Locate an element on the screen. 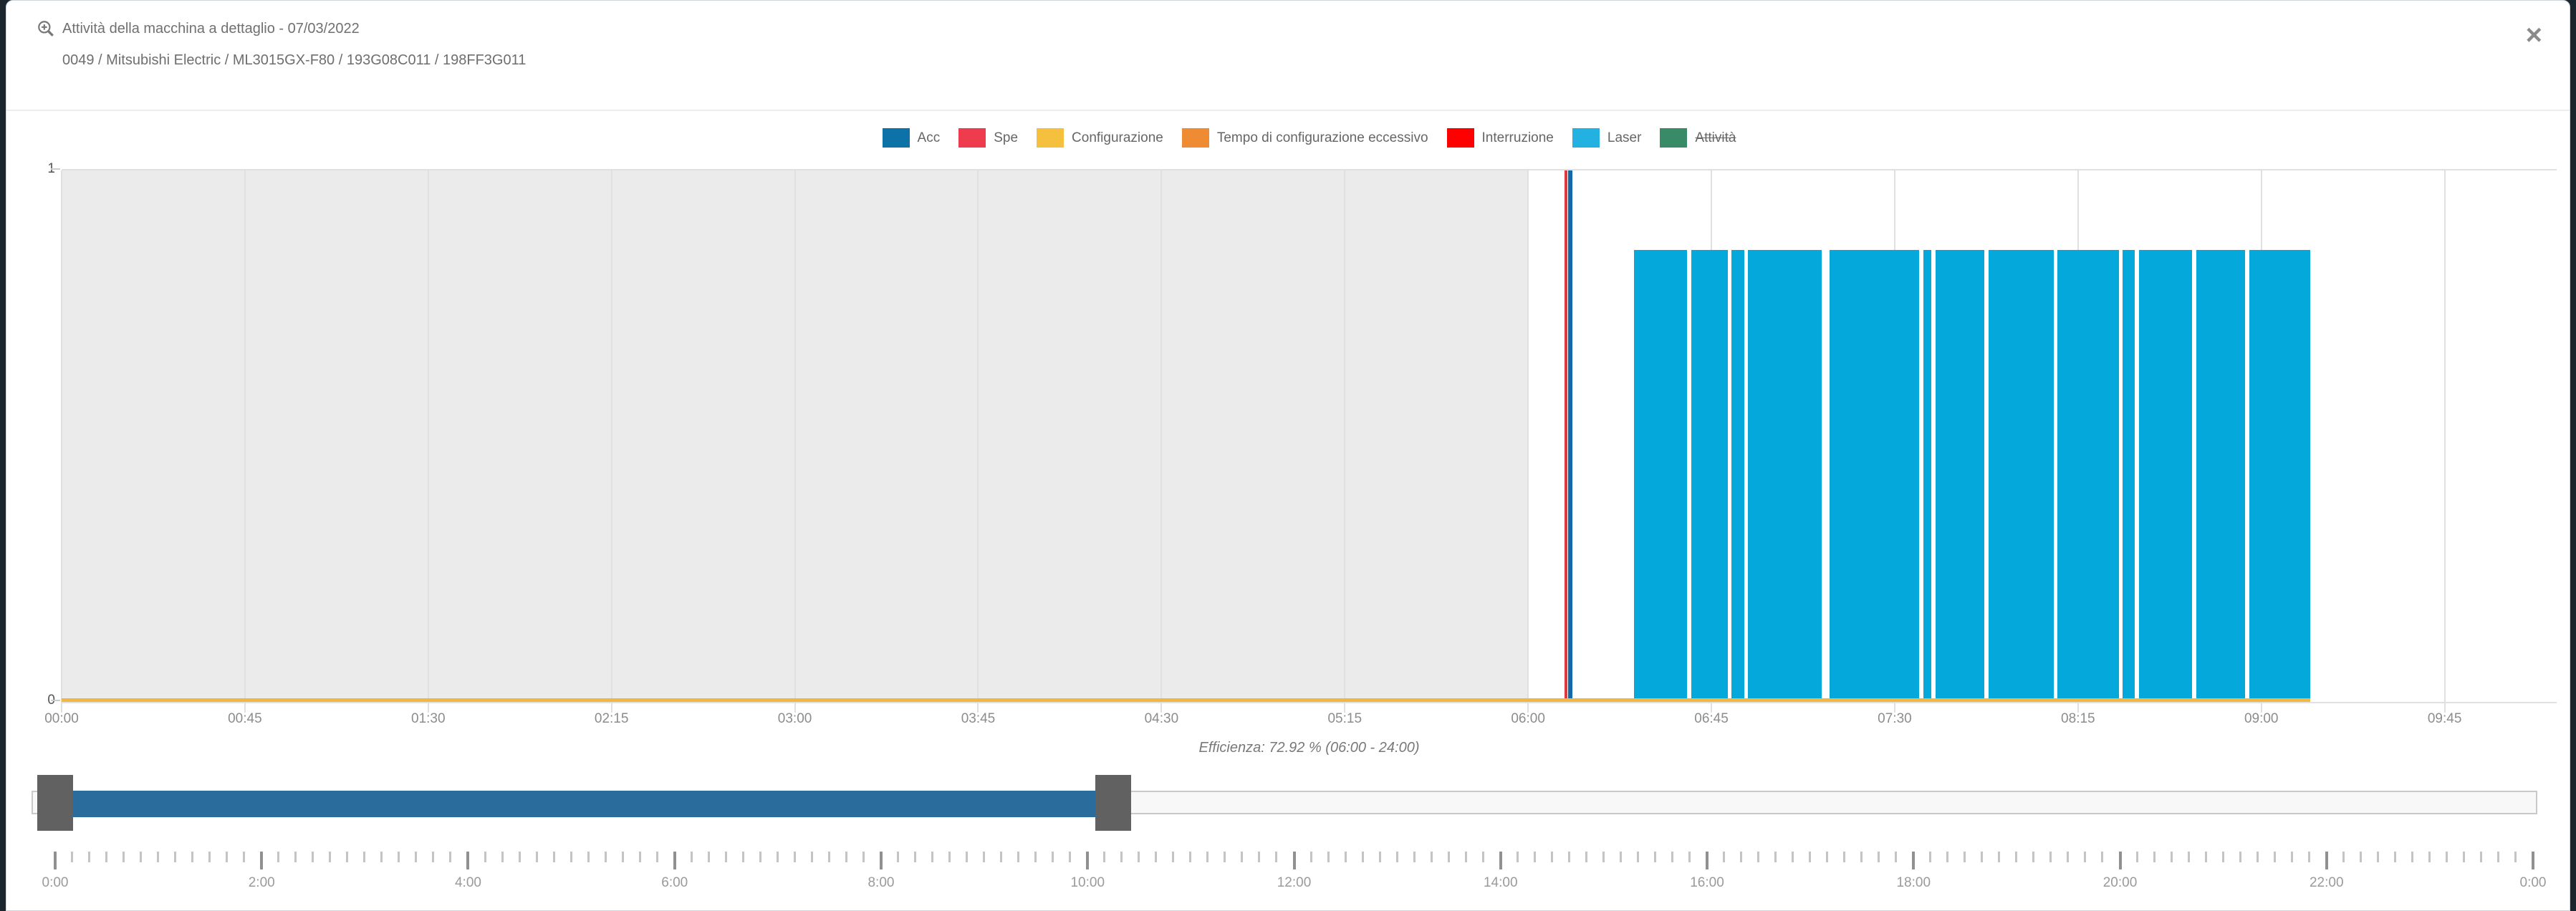  x-axis-tick-label: 02:15 is located at coordinates (611, 718).